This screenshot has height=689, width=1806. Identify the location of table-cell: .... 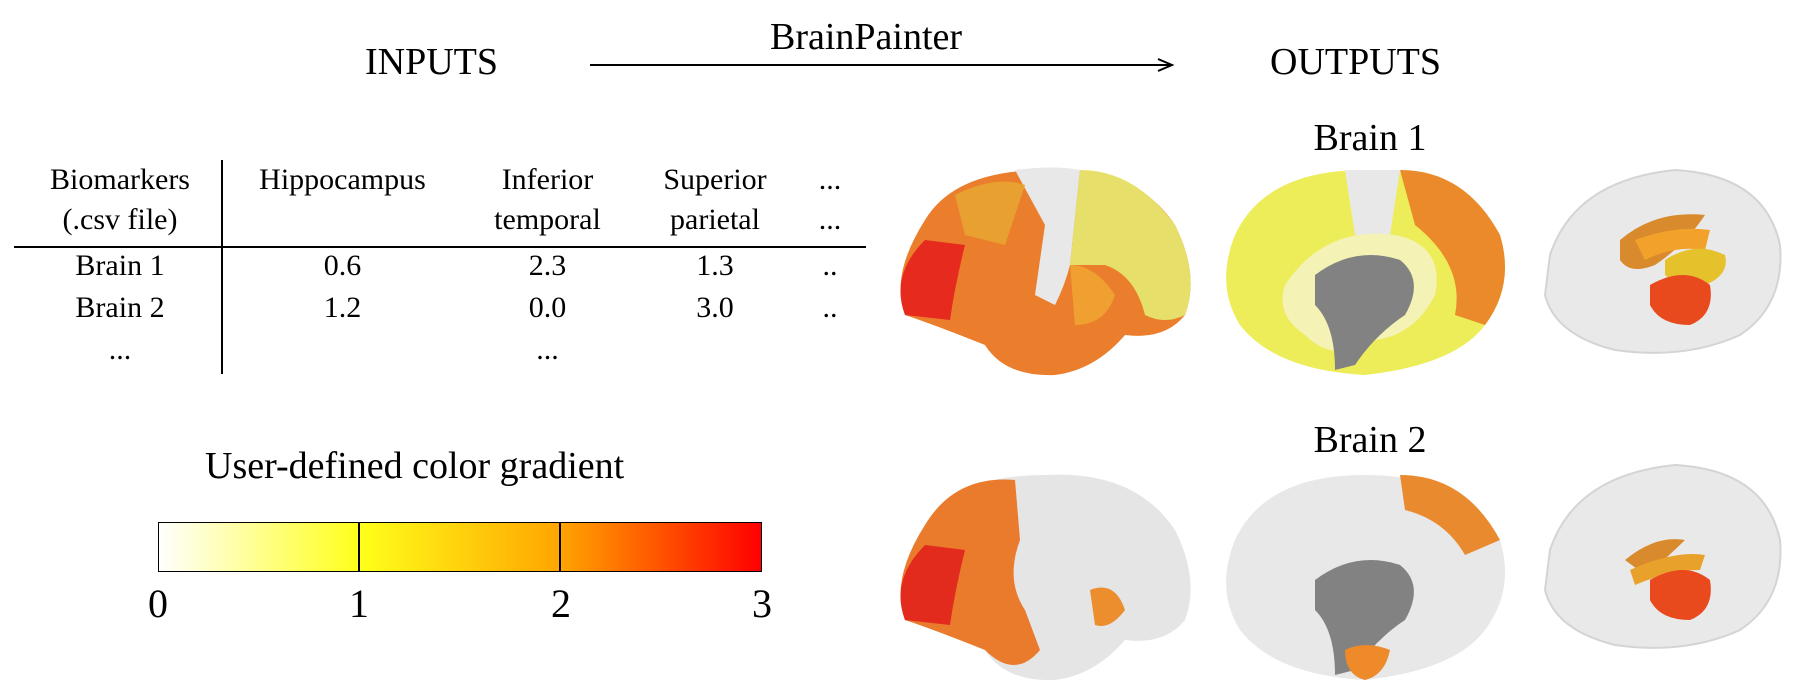
(547, 349).